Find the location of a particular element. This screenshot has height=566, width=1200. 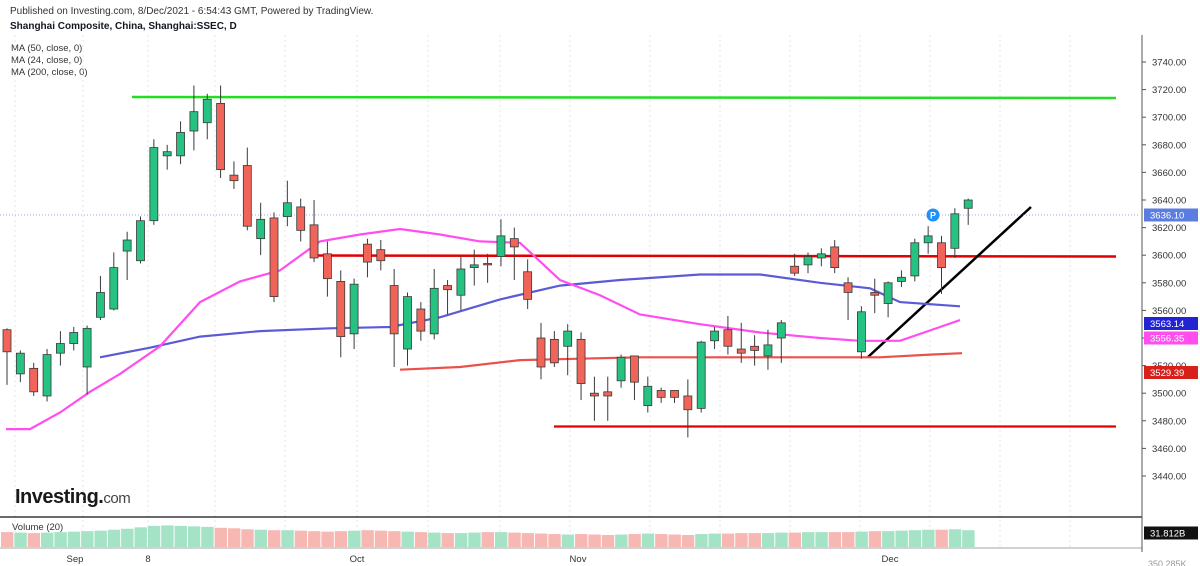

tick-label-3700: 3700.00 is located at coordinates (1169, 118).